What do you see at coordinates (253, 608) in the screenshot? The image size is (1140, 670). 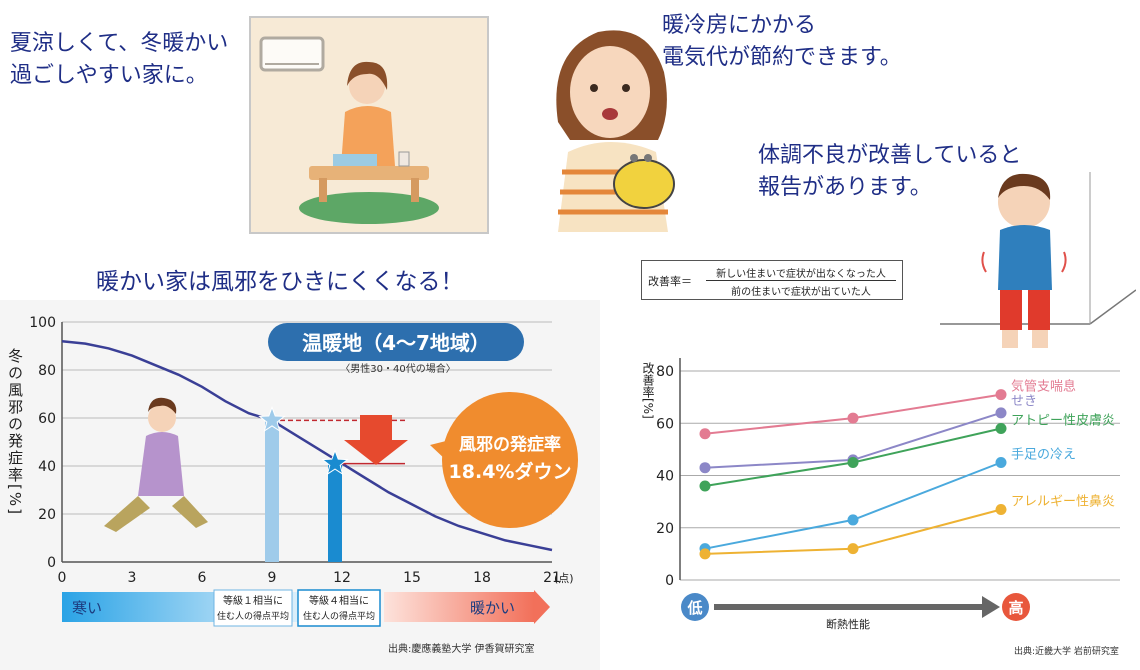 I see `grade1-label-box: 等級１相当に 住む人の得点平均` at bounding box center [253, 608].